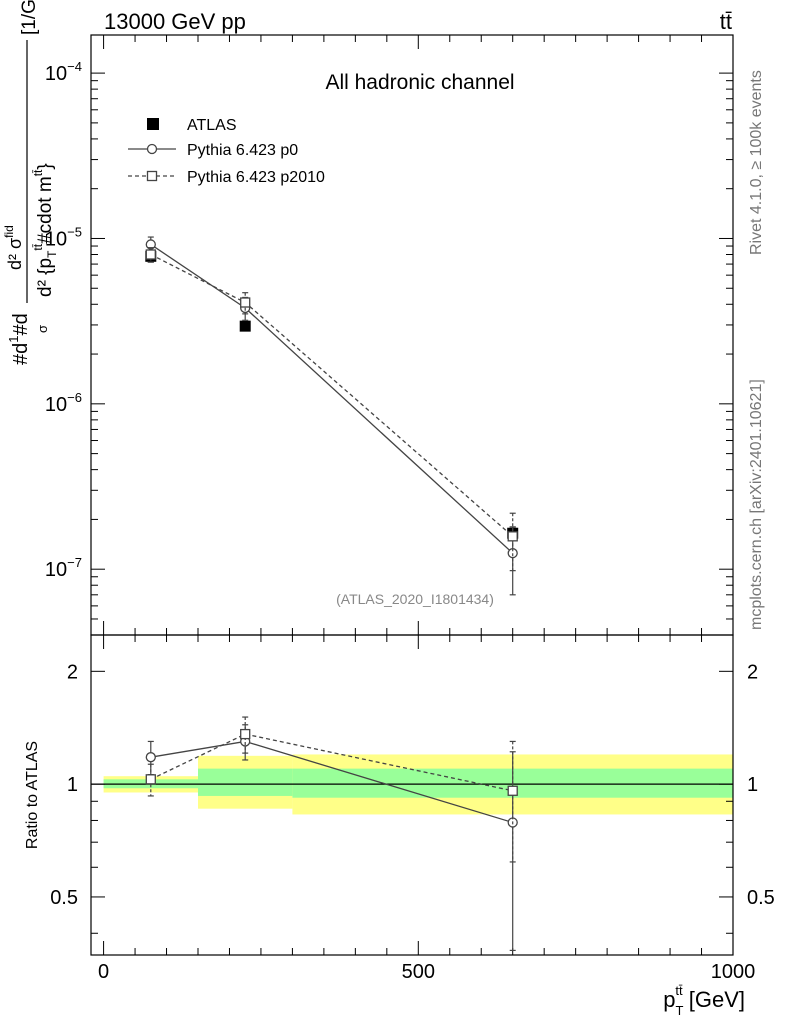  Describe the element at coordinates (245, 782) in the screenshot. I see `ratio-inner-band` at that location.